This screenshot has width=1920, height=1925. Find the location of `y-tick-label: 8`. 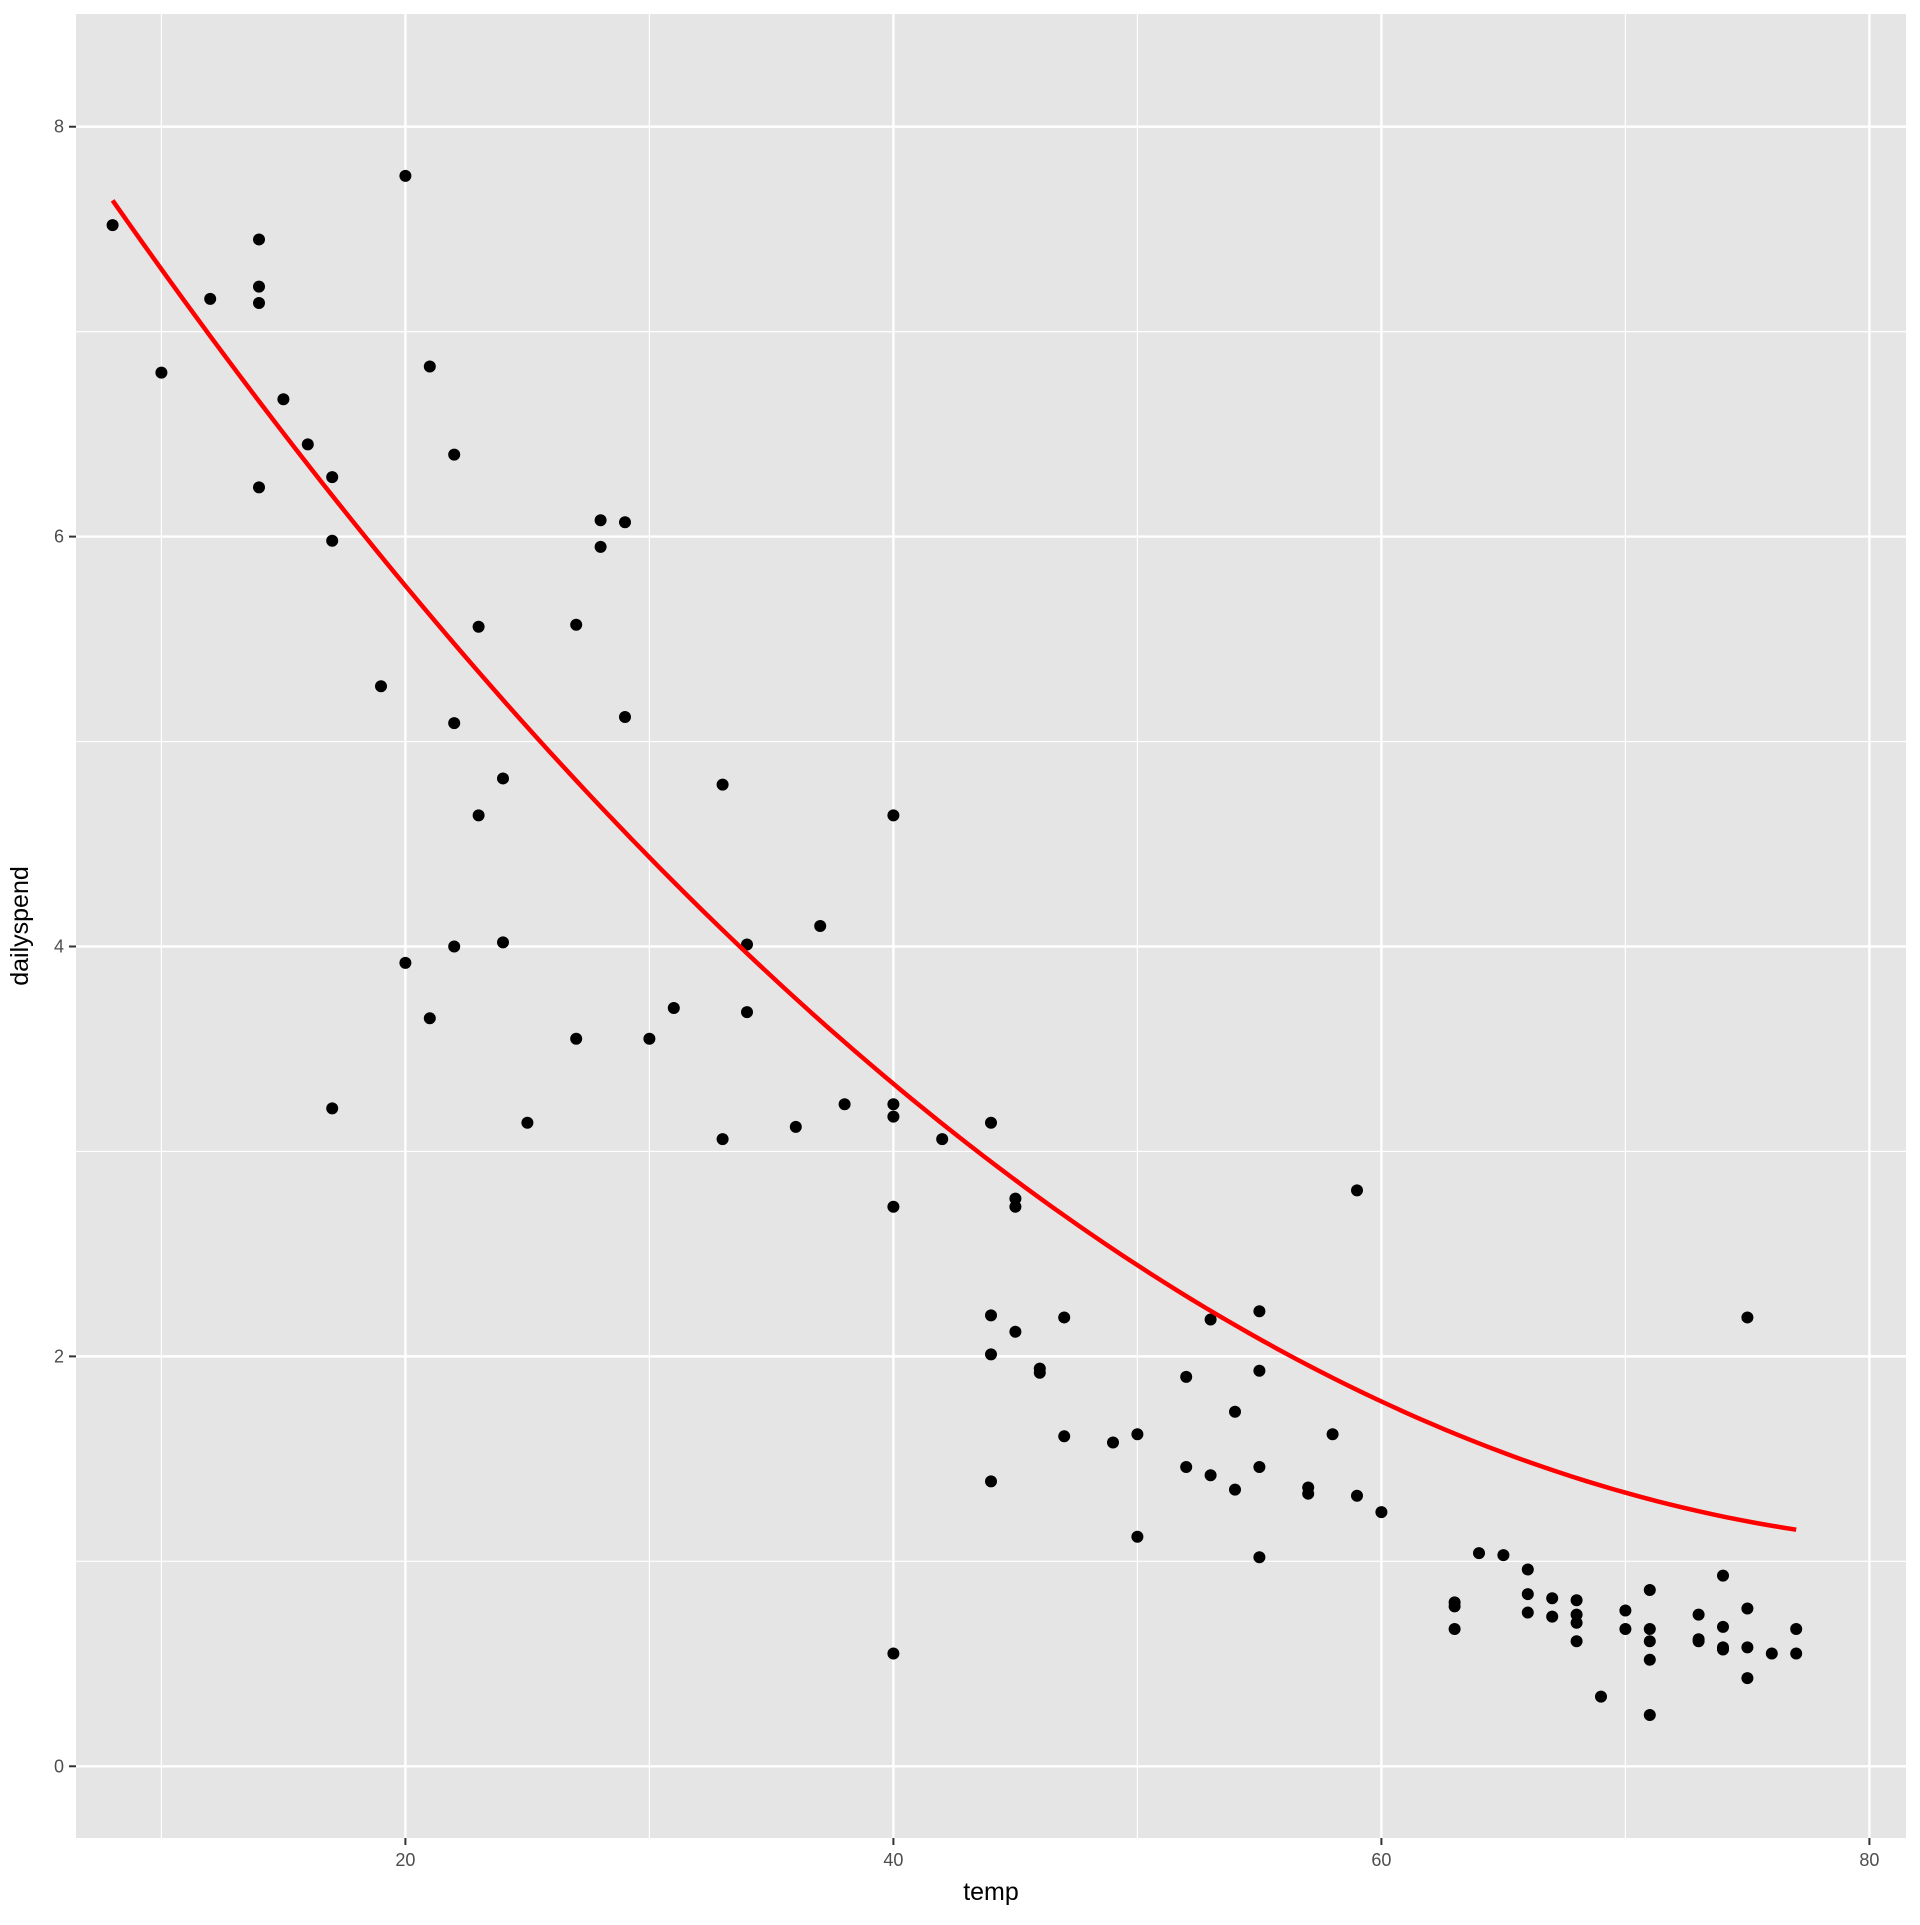

y-tick-label: 8 is located at coordinates (59, 127).